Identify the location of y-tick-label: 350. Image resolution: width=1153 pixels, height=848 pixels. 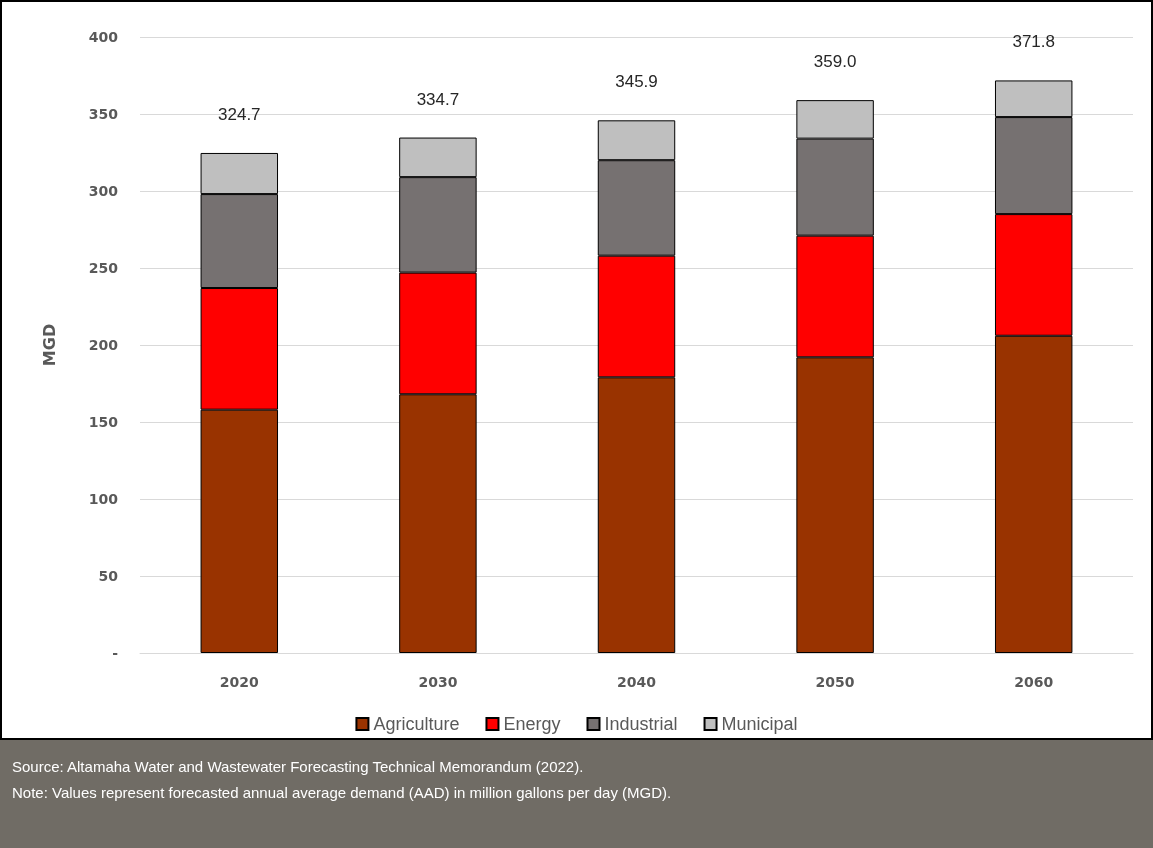
(103, 114).